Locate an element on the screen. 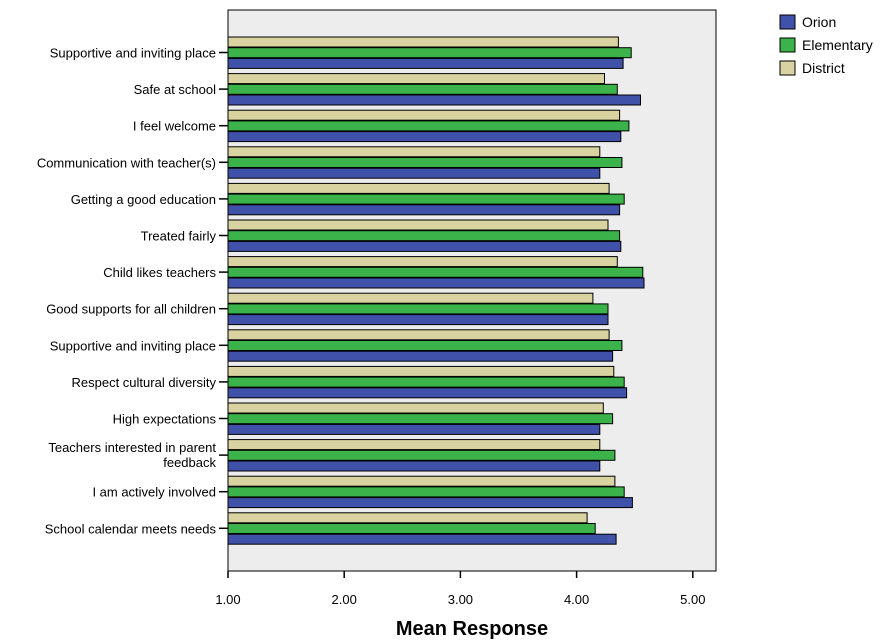 The height and width of the screenshot is (642, 889). category-label: I feel welcome is located at coordinates (174, 126).